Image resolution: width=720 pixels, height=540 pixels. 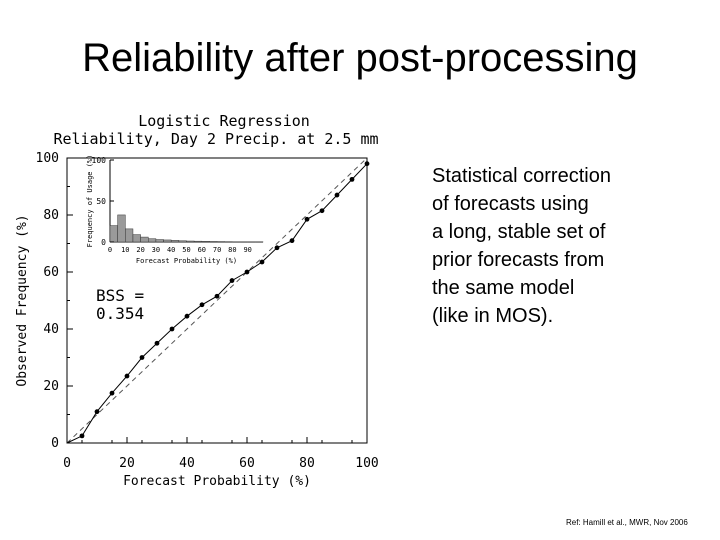 I want to click on y-tick-label: 100, so click(x=47, y=158).